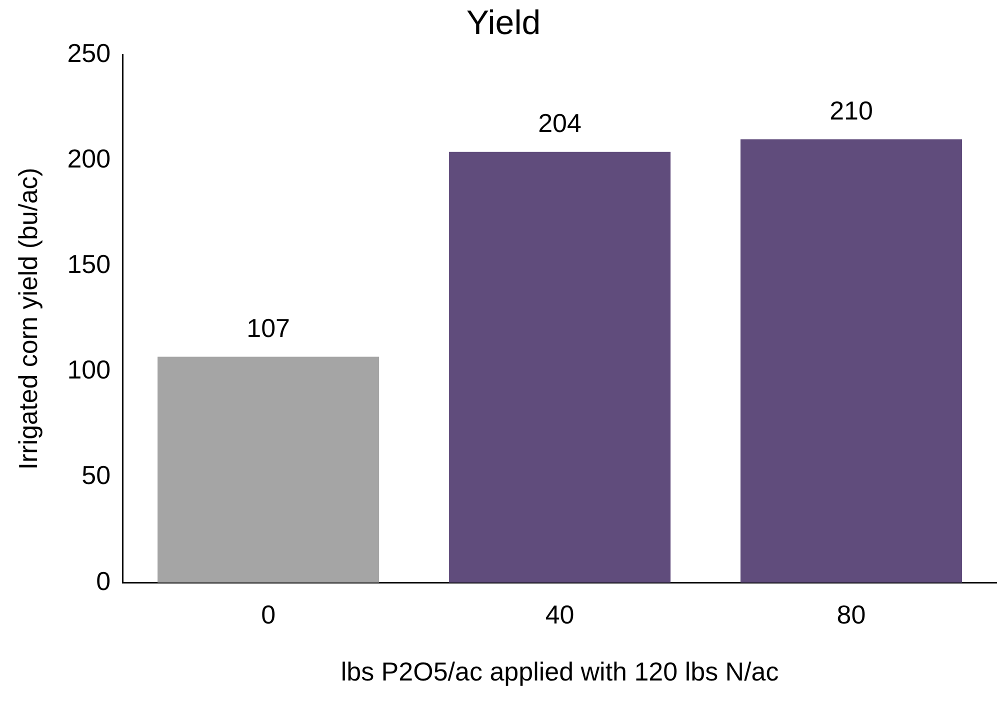  What do you see at coordinates (103, 581) in the screenshot?
I see `y-tick-label: 0` at bounding box center [103, 581].